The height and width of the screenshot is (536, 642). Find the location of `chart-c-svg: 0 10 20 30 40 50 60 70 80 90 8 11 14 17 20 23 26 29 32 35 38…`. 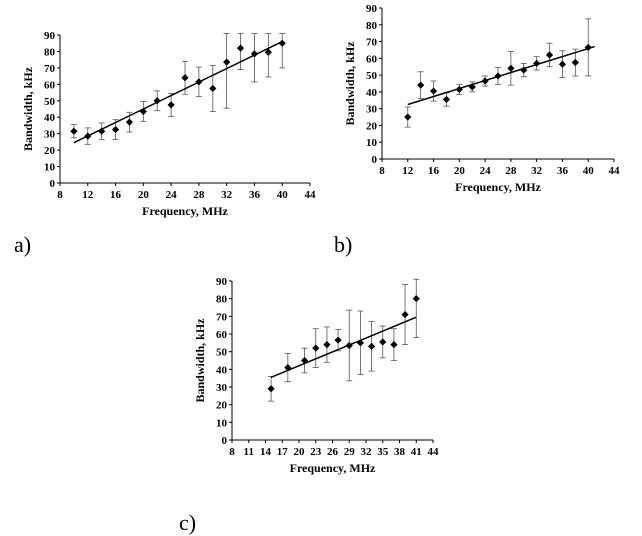

chart-c-svg: 0 10 20 30 40 50 60 70 80 90 8 11 14 17 20 23 26 29 32 35 38… is located at coordinates (316, 375).